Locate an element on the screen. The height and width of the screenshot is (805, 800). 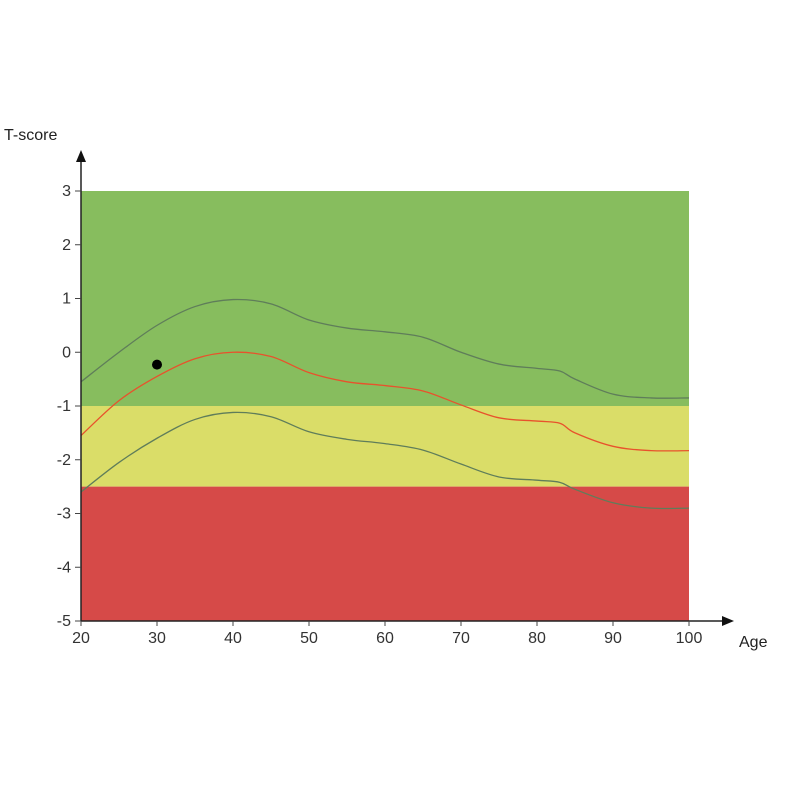
x-tick-label: 30 is located at coordinates (157, 638).